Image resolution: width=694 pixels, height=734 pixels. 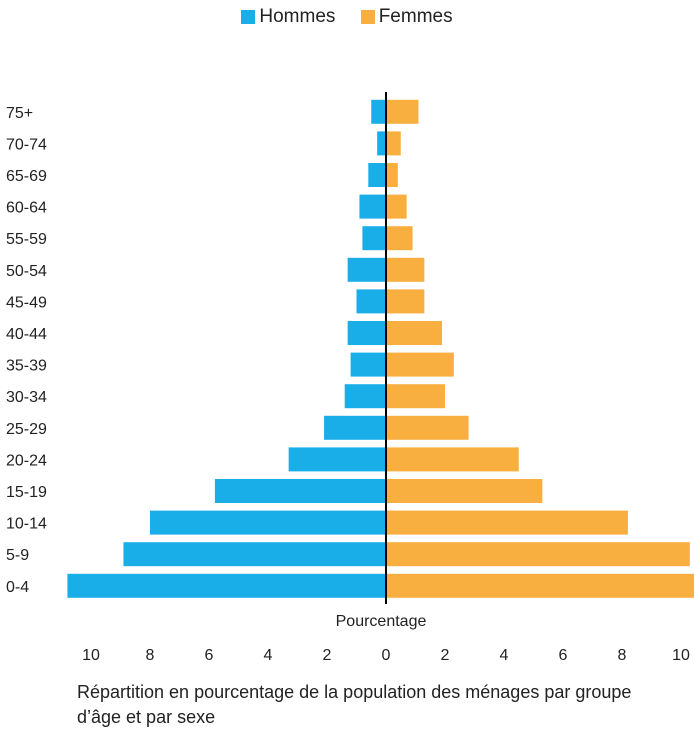 What do you see at coordinates (17, 587) in the screenshot?
I see `category-label-0-4: 0-4` at bounding box center [17, 587].